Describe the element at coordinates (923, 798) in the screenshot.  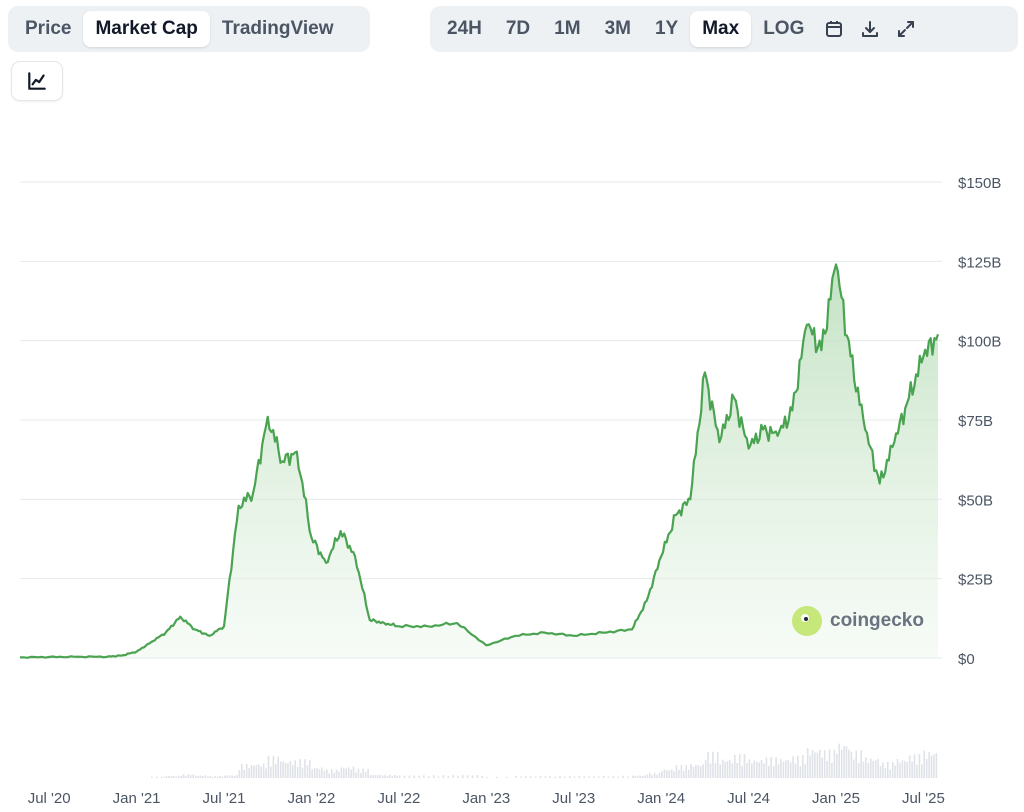
I see `x-tick-label: Jul '25` at that location.